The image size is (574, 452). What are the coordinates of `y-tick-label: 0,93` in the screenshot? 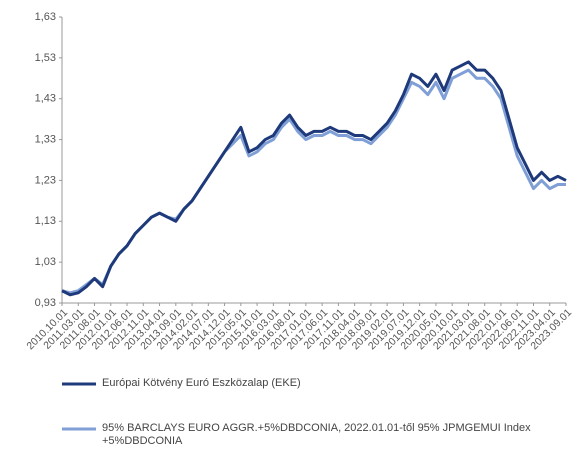 It's located at (45, 303).